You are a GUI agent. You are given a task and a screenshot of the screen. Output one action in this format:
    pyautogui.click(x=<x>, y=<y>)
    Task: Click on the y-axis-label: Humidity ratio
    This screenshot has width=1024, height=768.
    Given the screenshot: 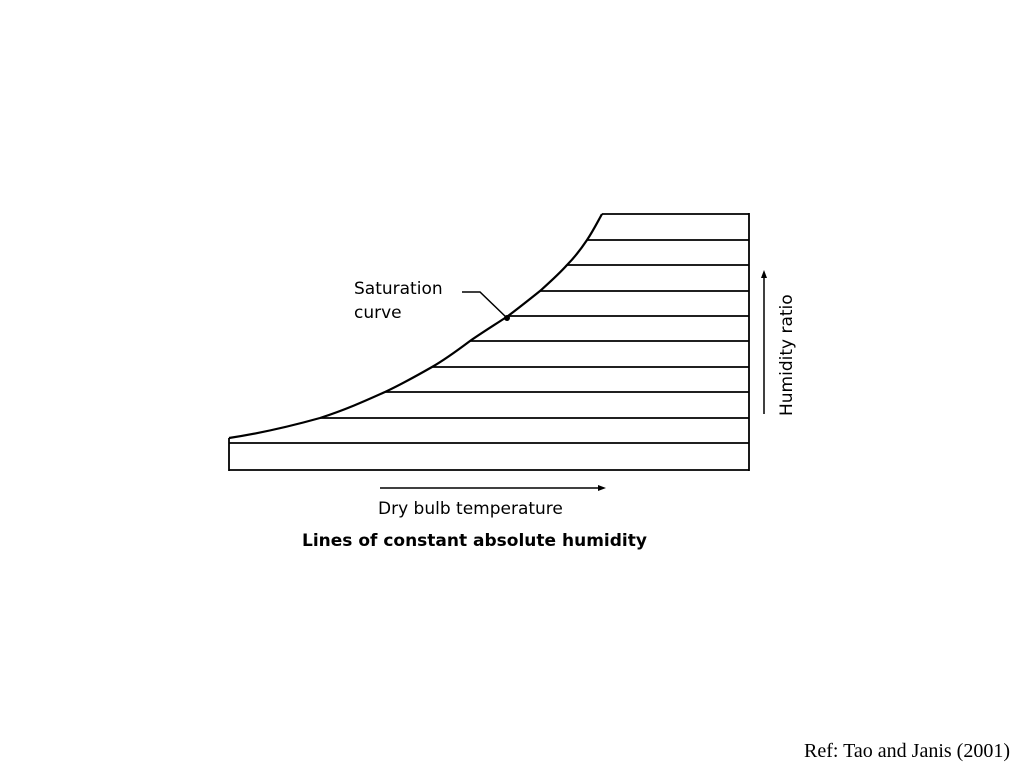 What is the action you would take?
    pyautogui.click(x=787, y=355)
    